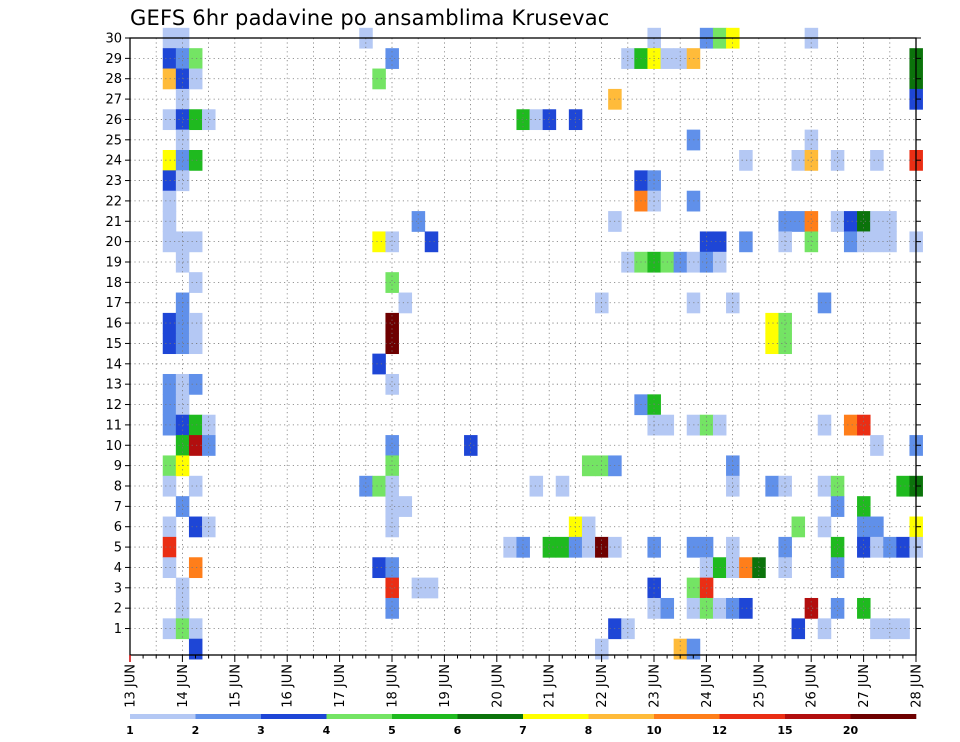 This screenshot has width=960, height=742. I want to click on x-tick-label: 16 JUN, so click(288, 686).